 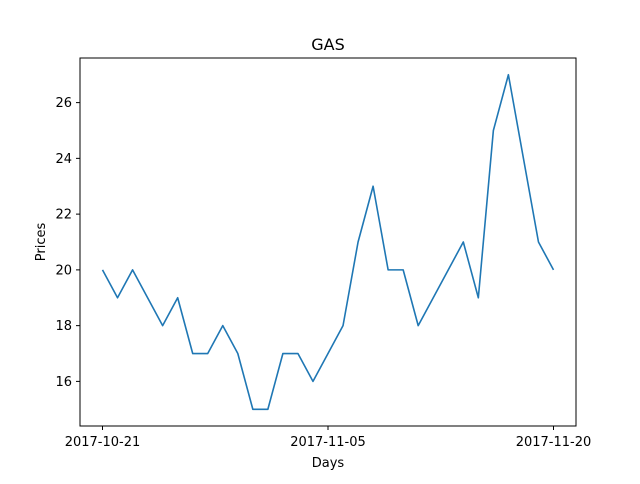 I want to click on x-axis-label: Days, so click(x=328, y=463).